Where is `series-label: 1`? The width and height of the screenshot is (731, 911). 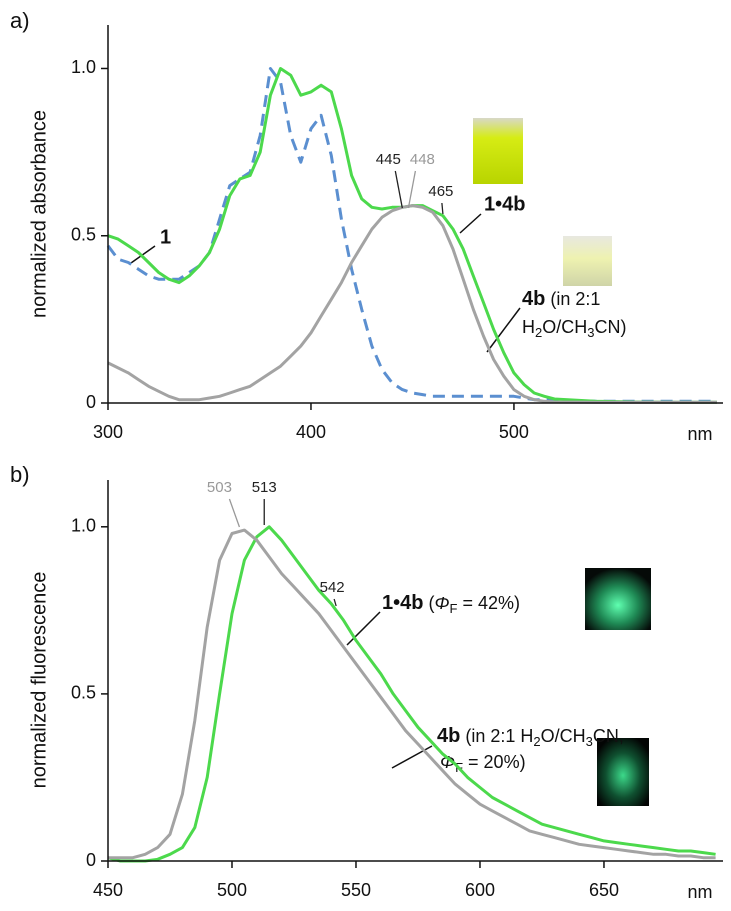
series-label: 1 is located at coordinates (165, 237).